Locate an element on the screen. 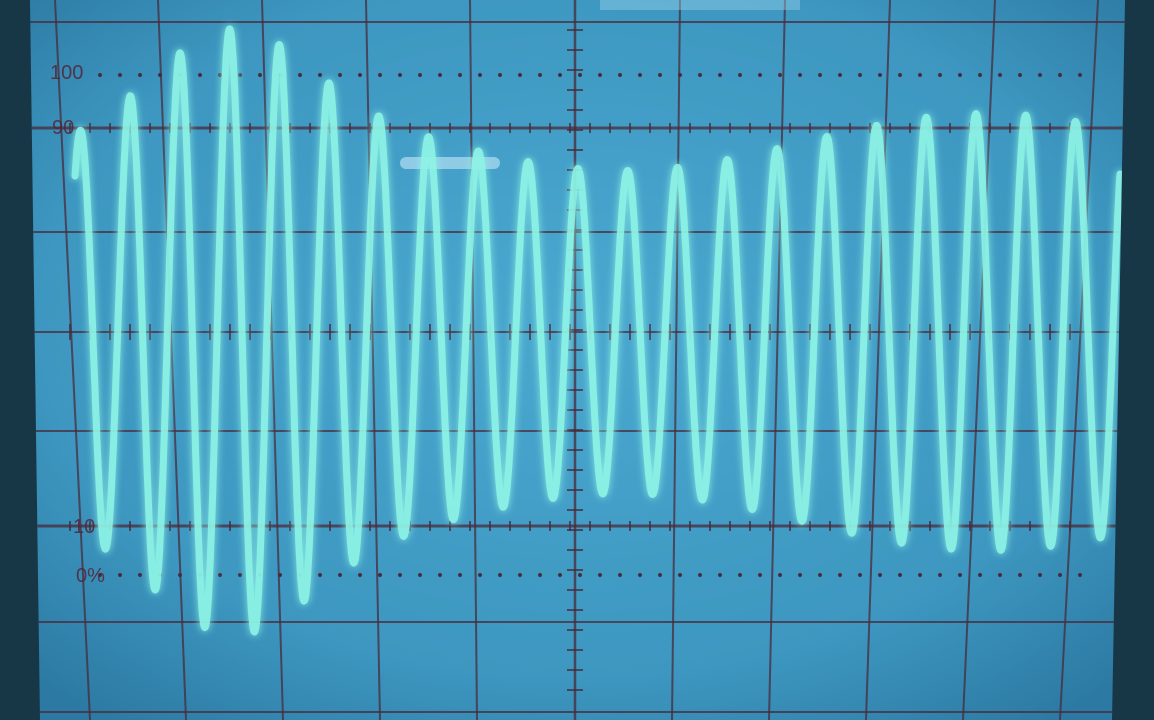 The height and width of the screenshot is (720, 1154). screen-glare-top is located at coordinates (700, 5).